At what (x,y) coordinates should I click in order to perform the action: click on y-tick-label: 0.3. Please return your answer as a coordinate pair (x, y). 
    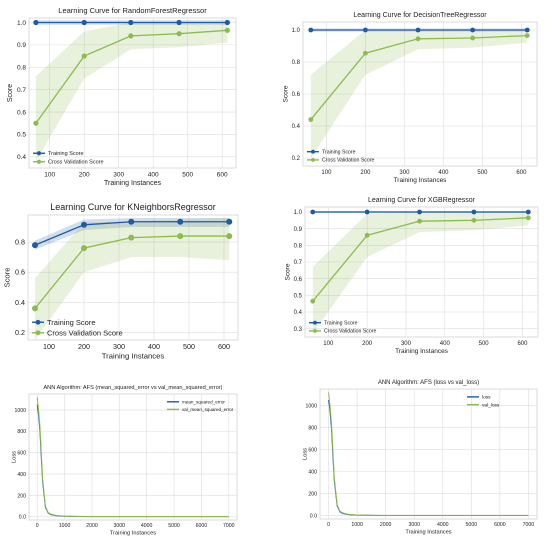
    Looking at the image, I should click on (298, 330).